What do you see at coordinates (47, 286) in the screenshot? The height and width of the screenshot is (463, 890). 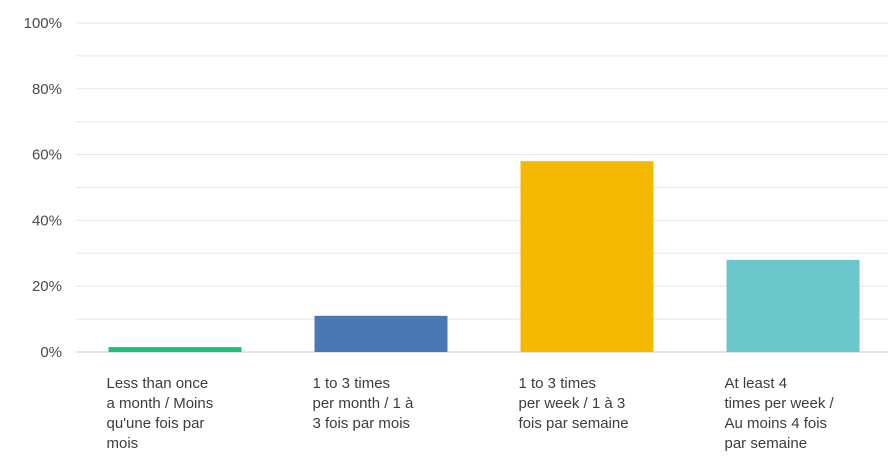 I see `y-tick-label: 20%` at bounding box center [47, 286].